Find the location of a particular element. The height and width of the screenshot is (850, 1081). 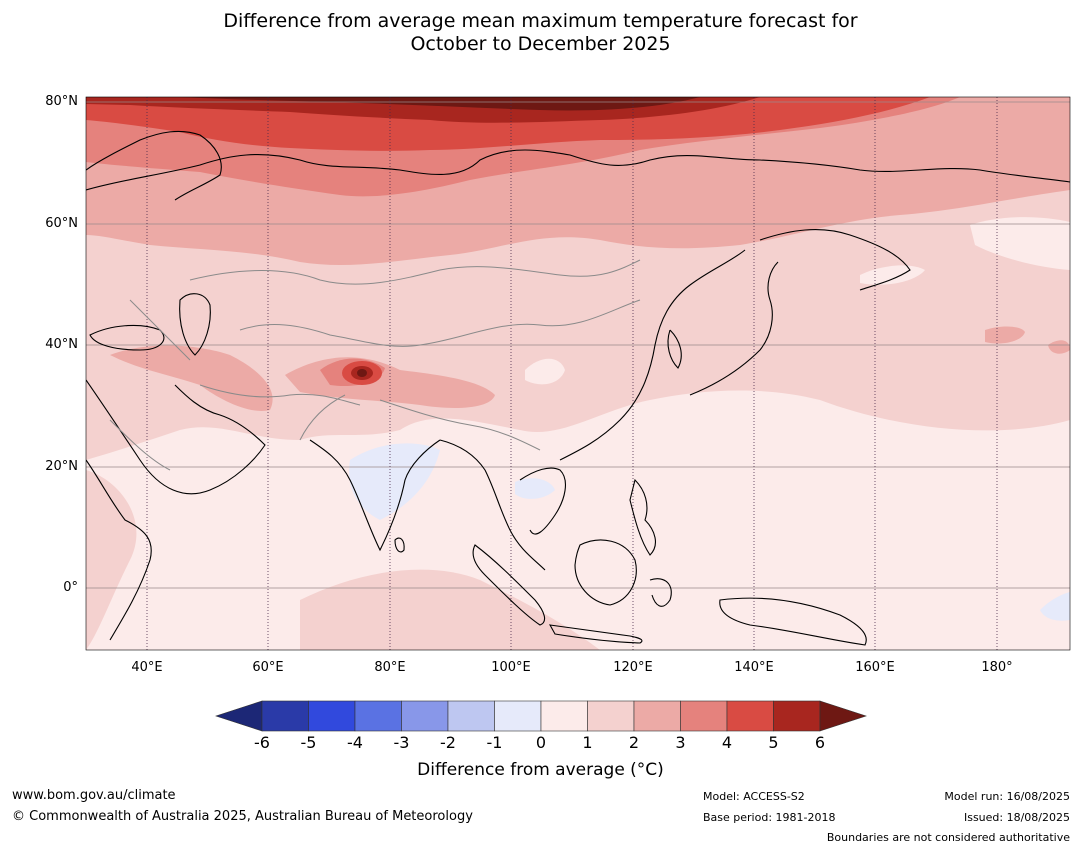

lat-label-20n: 20°N is located at coordinates (61, 466).